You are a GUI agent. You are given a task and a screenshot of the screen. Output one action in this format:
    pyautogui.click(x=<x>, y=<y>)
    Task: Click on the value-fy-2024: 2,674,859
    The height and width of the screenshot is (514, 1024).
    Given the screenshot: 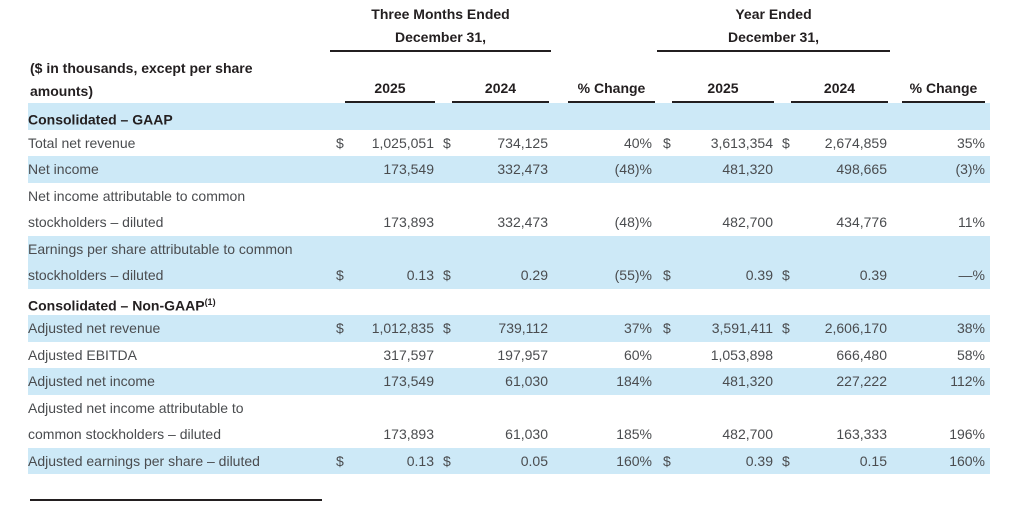 What is the action you would take?
    pyautogui.click(x=855, y=142)
    